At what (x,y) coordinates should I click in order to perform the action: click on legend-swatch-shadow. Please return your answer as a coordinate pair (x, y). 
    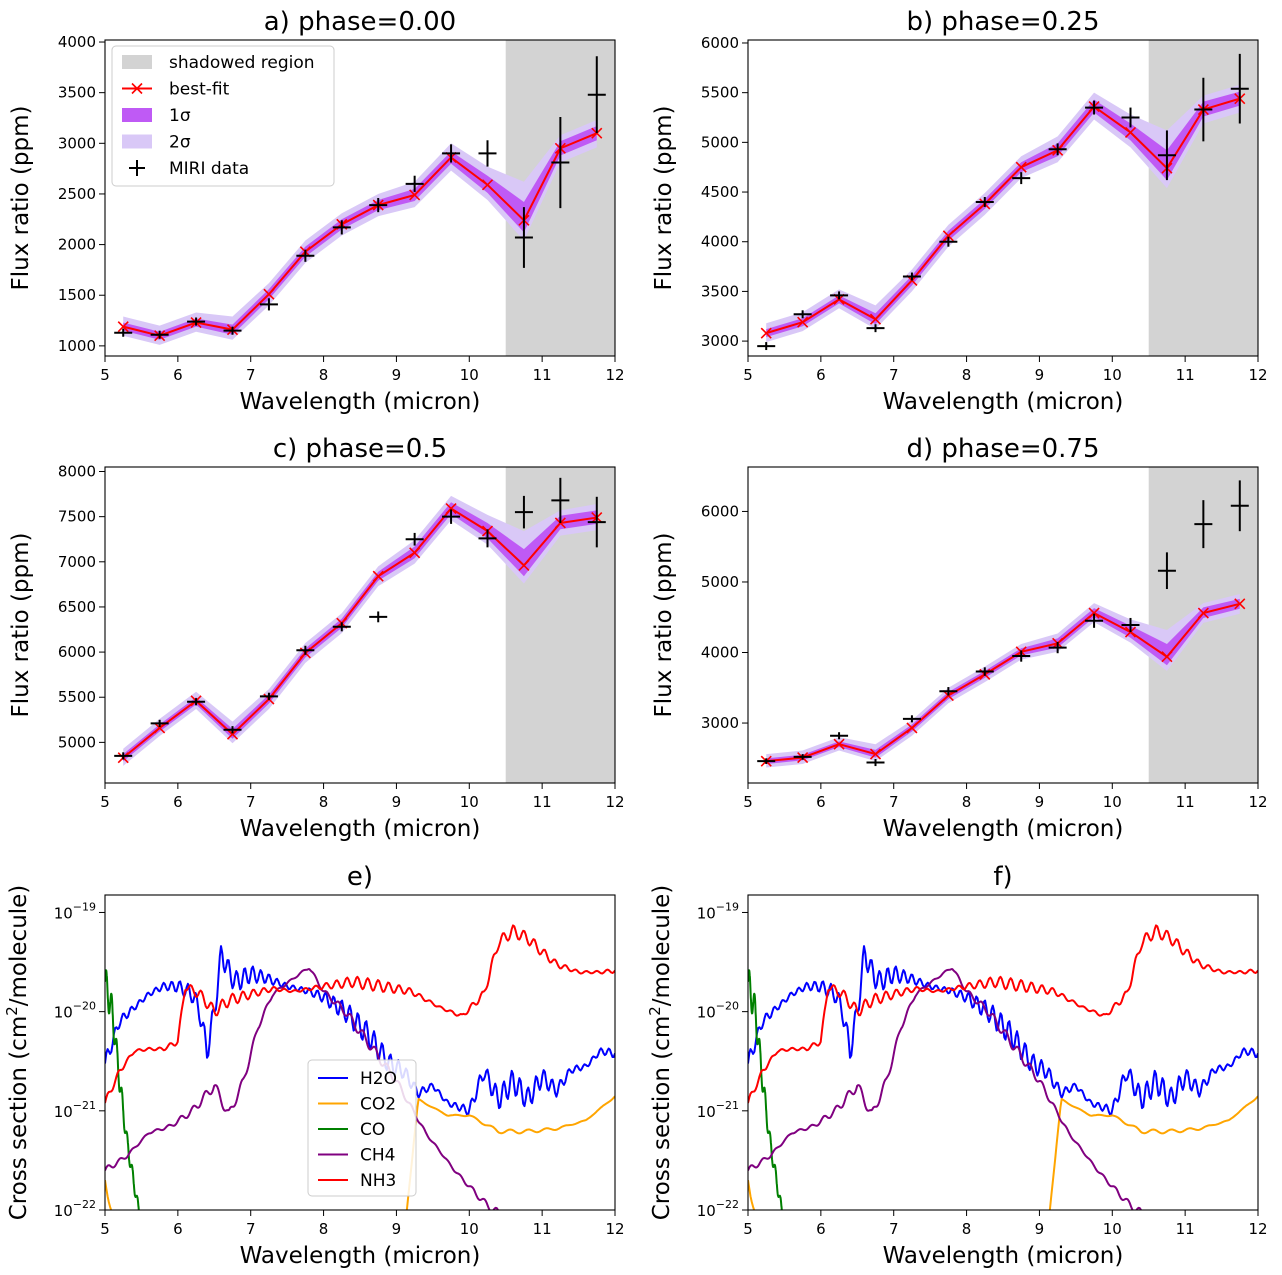
    Looking at the image, I should click on (137, 62).